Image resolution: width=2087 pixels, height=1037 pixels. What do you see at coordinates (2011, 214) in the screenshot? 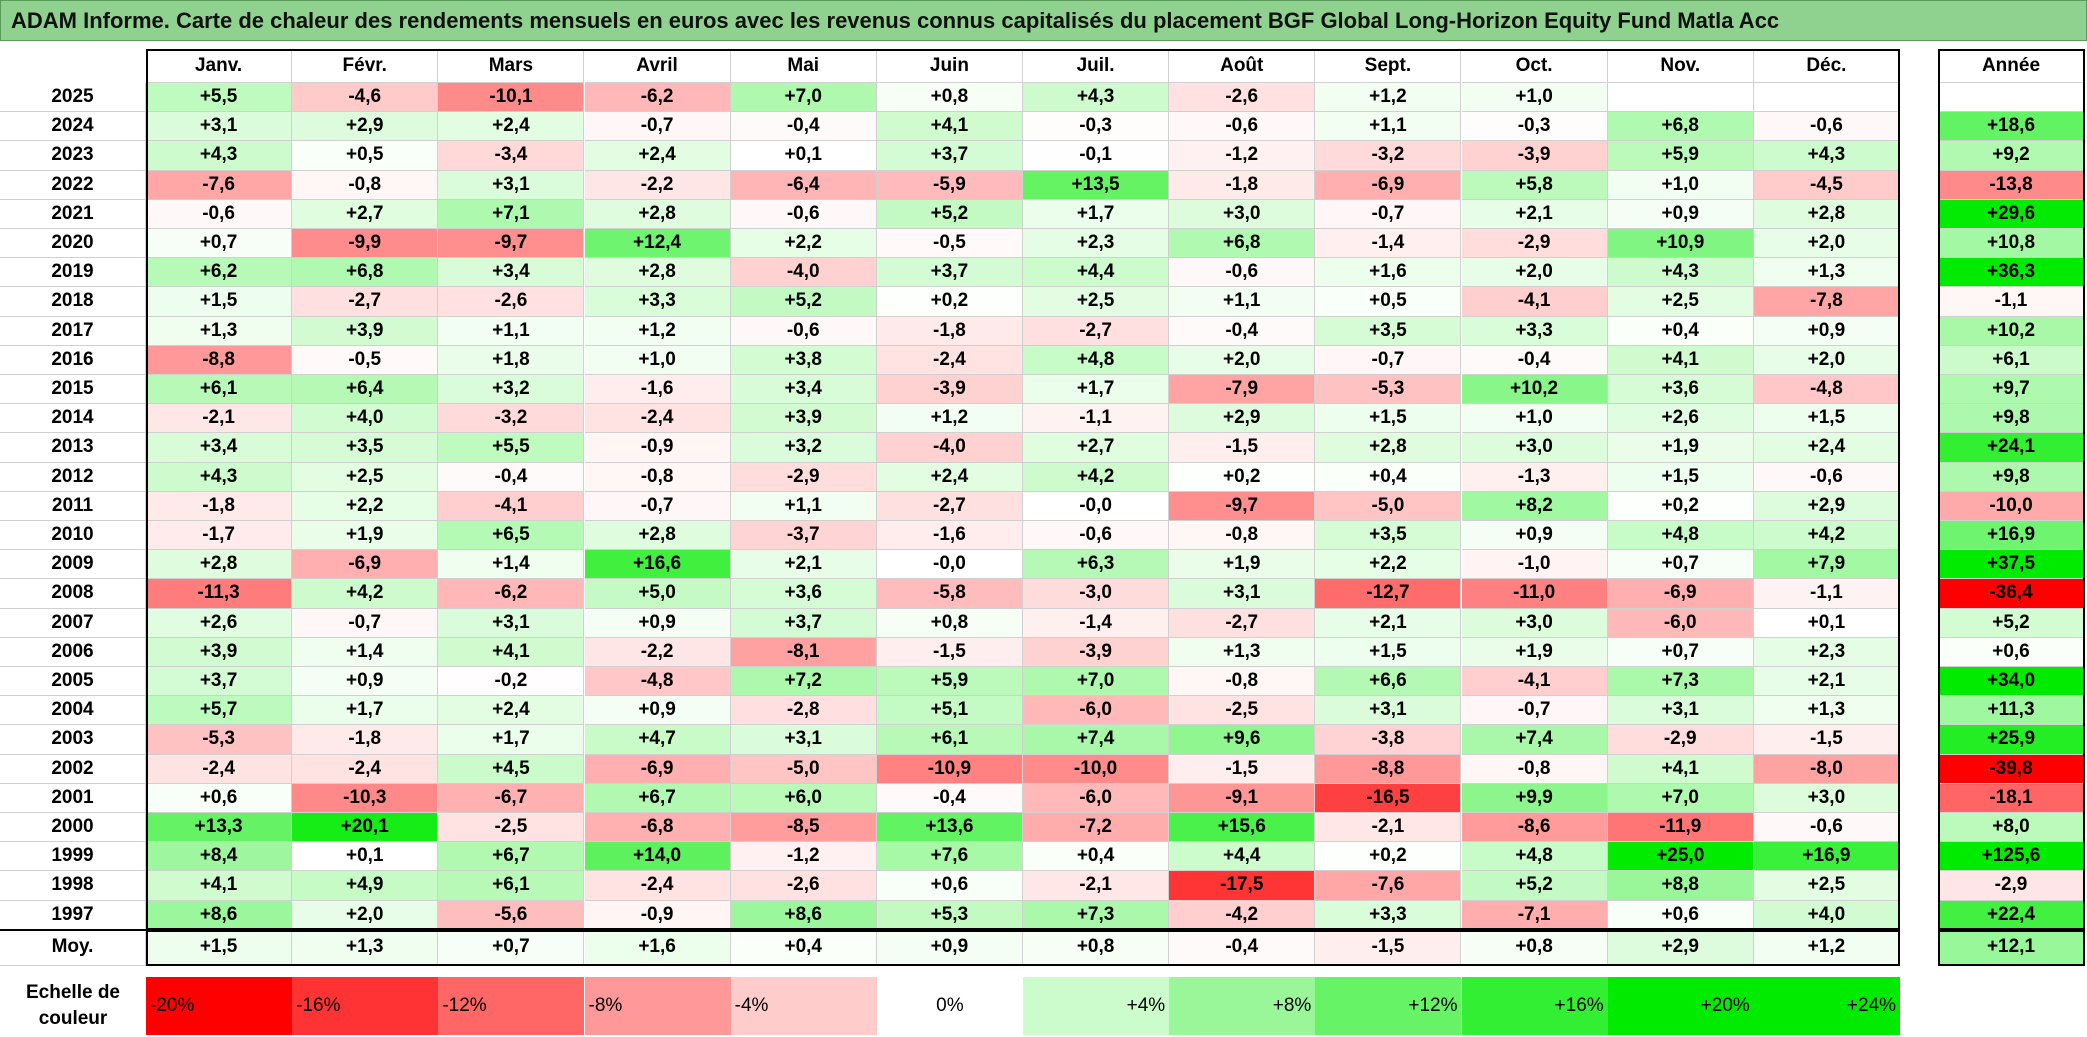
I see `annual-cell: +29,6` at bounding box center [2011, 214].